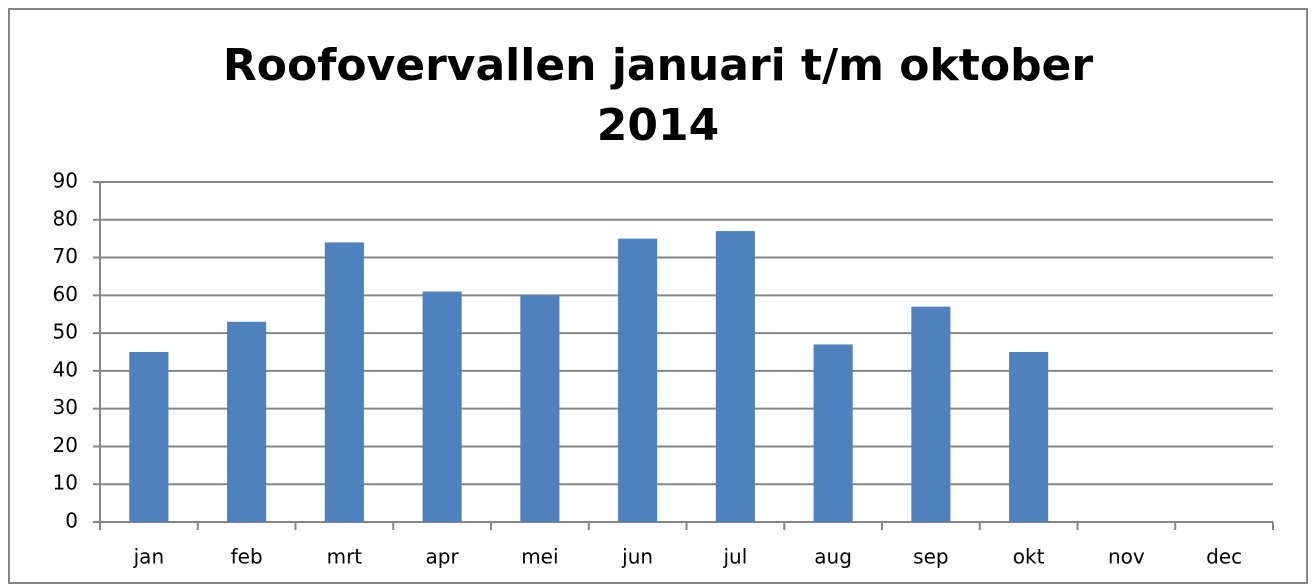  I want to click on y-tick-label: 80, so click(65, 218).